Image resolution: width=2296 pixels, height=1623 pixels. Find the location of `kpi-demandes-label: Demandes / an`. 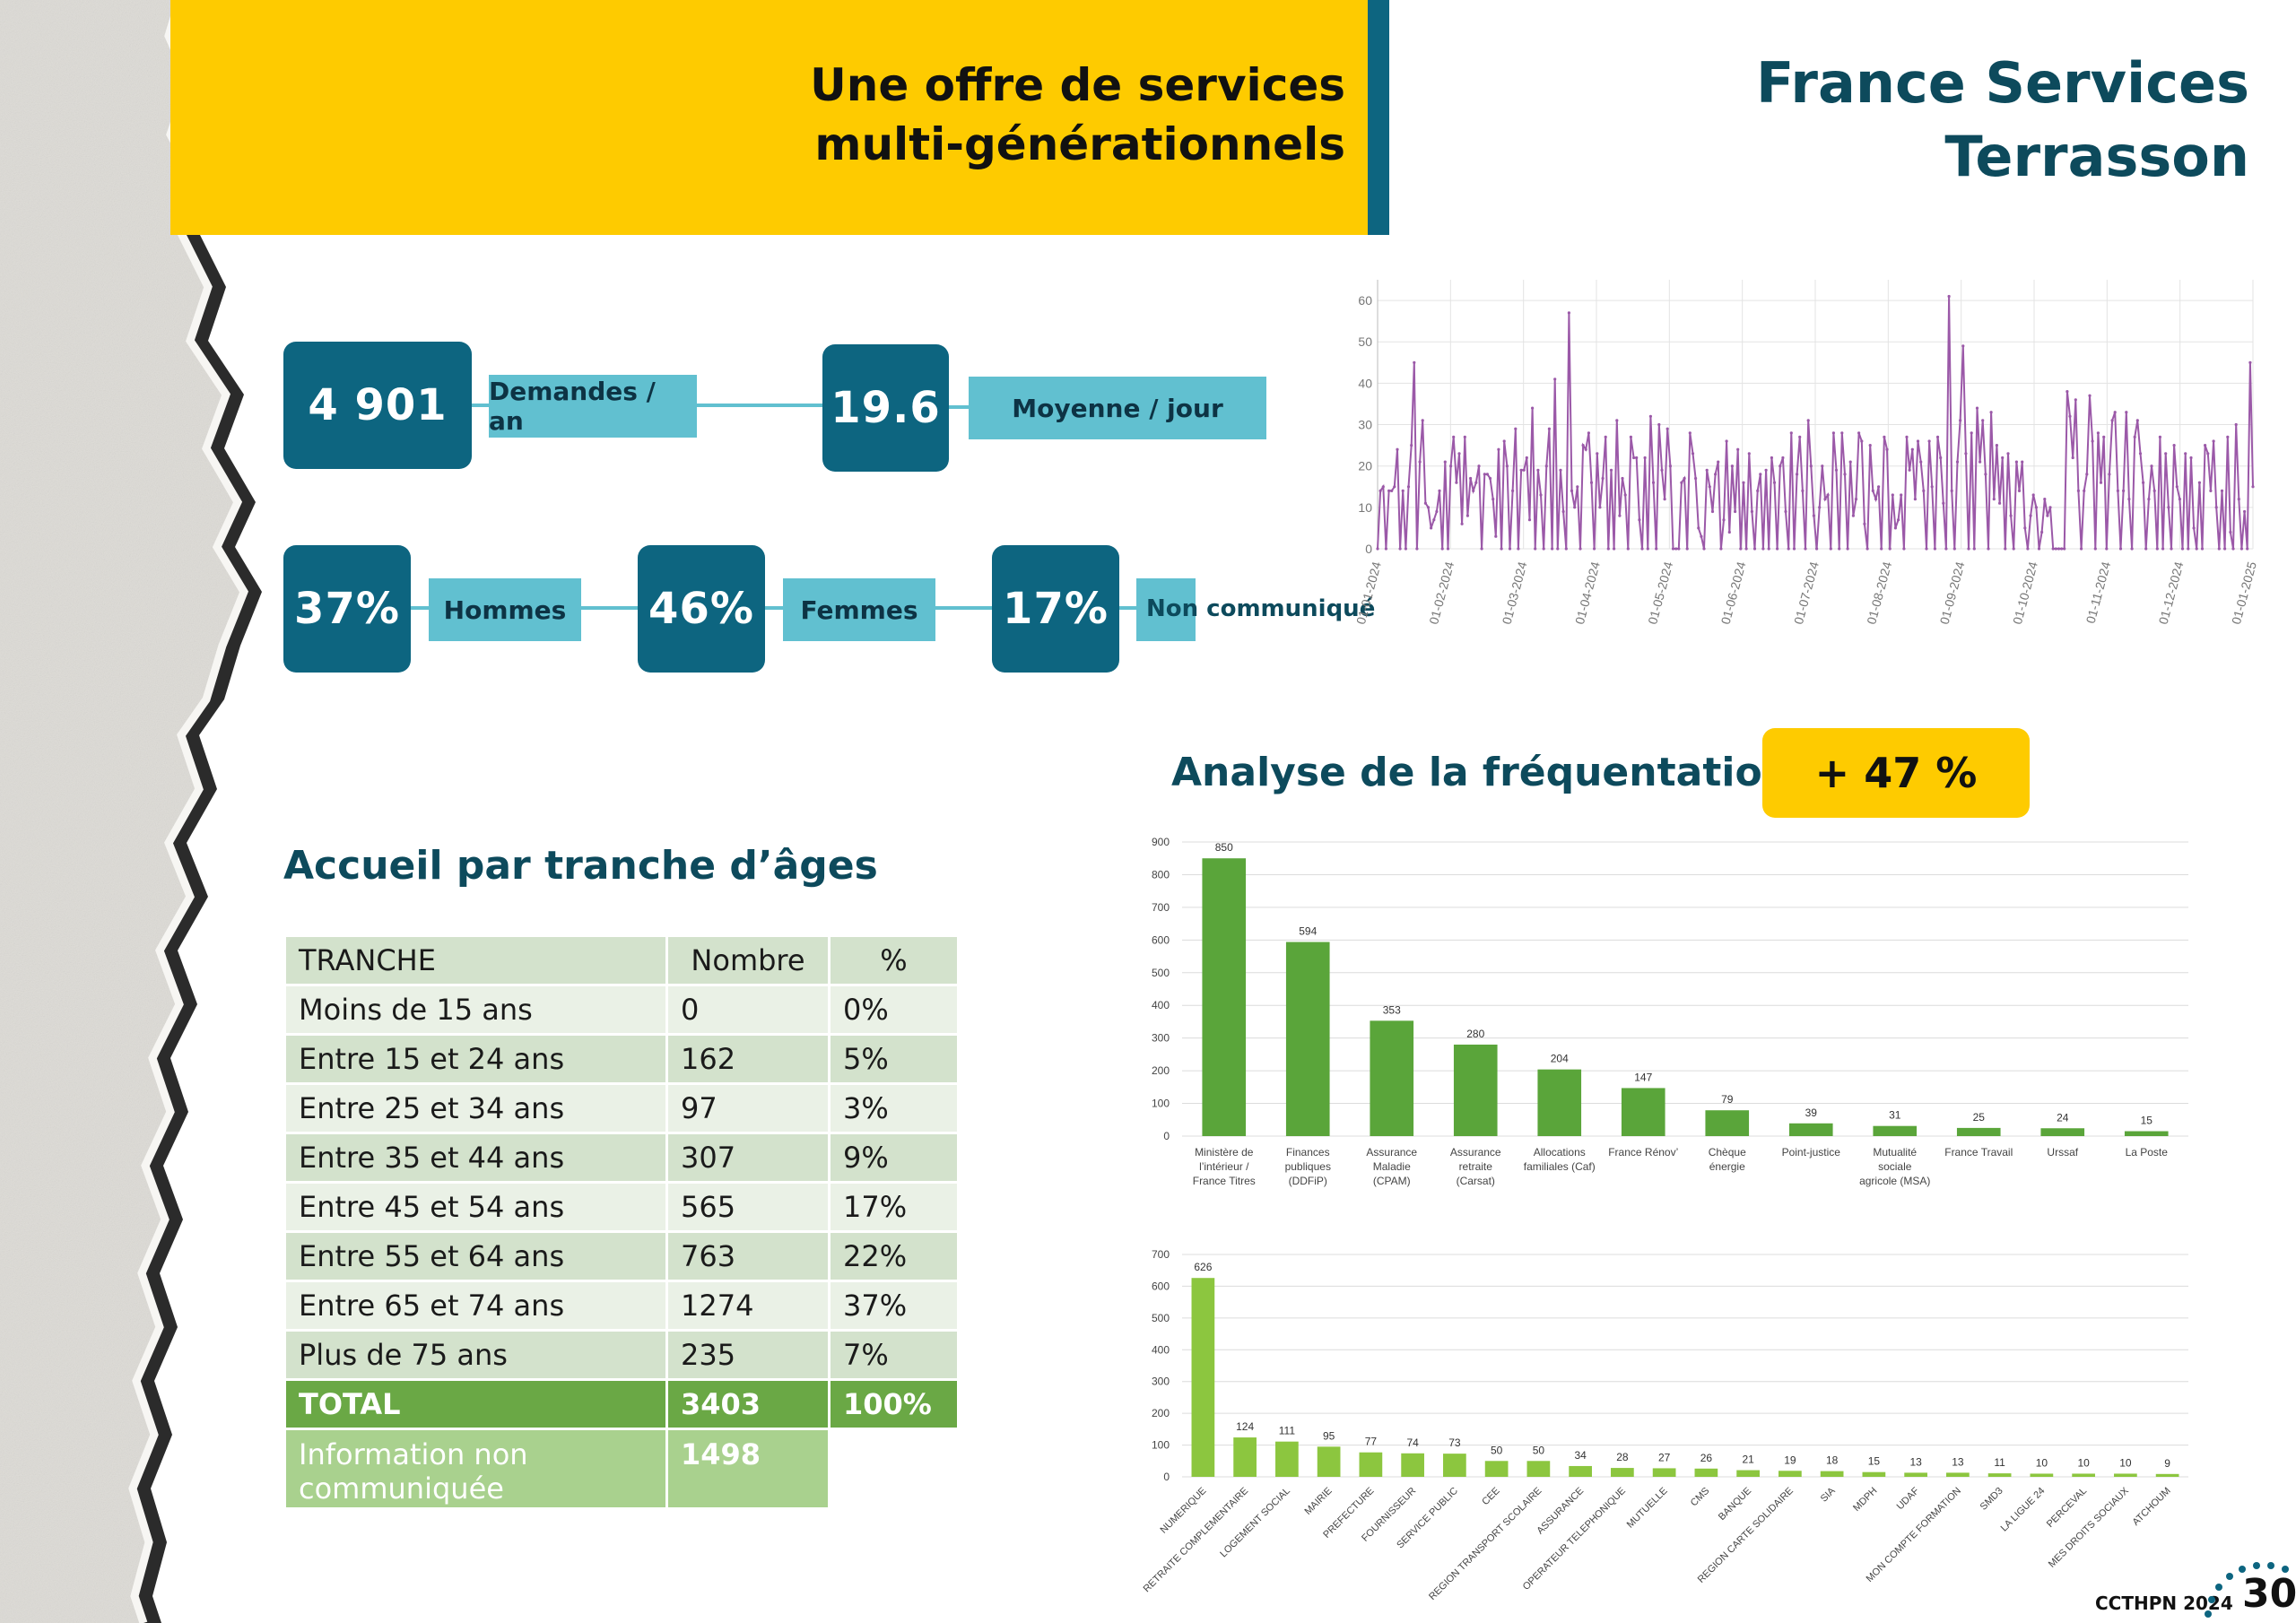

kpi-demandes-label: Demandes / an is located at coordinates (593, 406).